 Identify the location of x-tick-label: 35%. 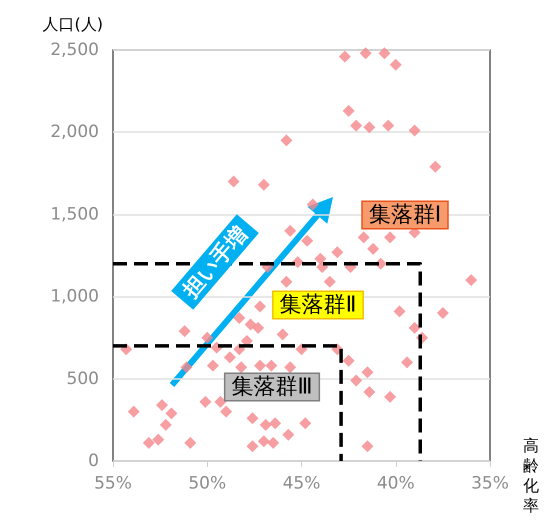
(490, 484).